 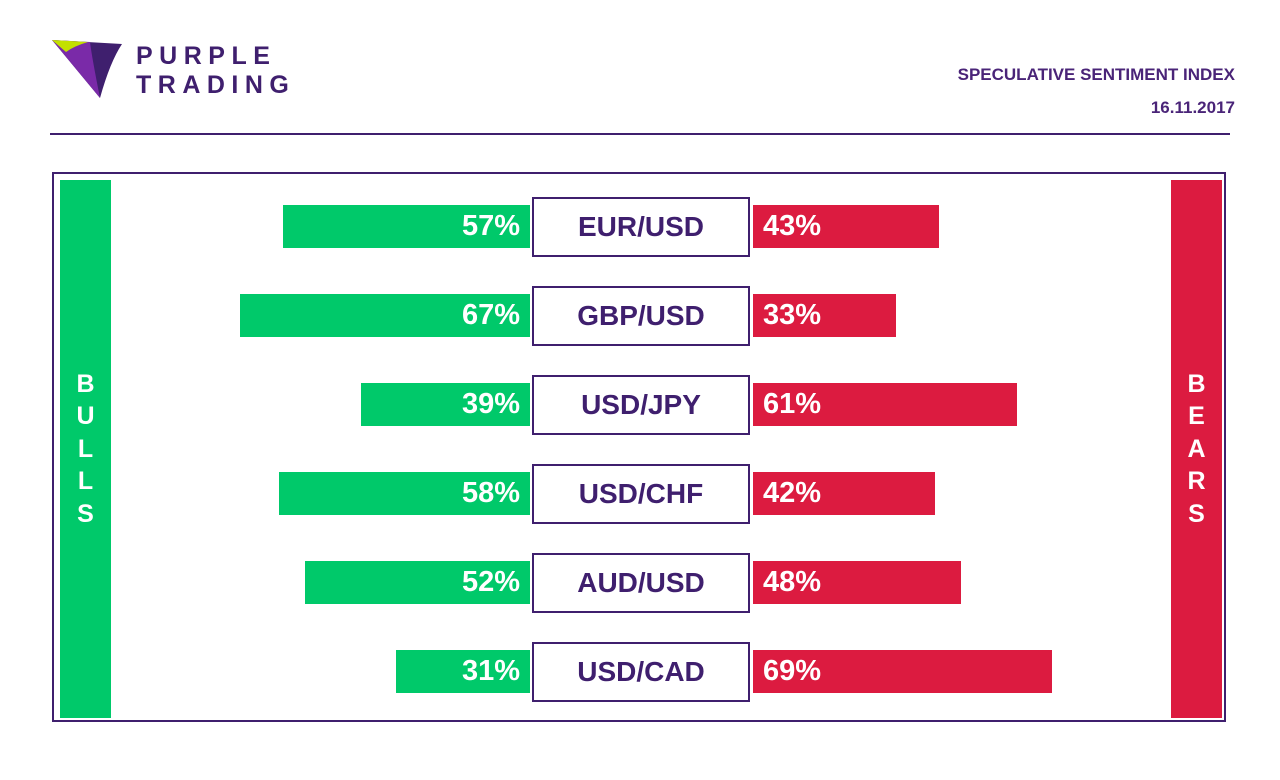 I want to click on sentiment-row: 57% EUR/USD 43%, so click(x=640, y=227).